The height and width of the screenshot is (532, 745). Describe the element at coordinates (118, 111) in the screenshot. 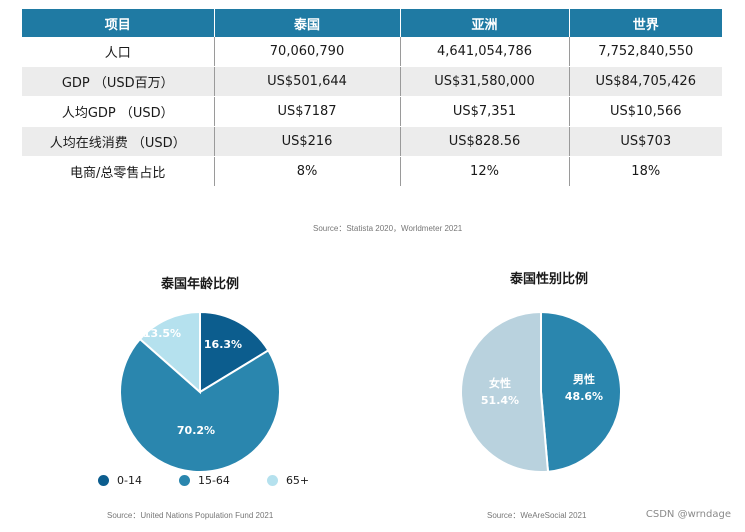

I see `table-cell: 人均GDP （USD）` at that location.